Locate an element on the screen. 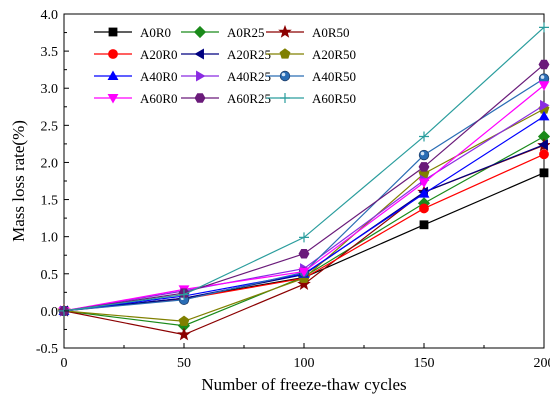  legend-label: A0R0 is located at coordinates (155, 32).